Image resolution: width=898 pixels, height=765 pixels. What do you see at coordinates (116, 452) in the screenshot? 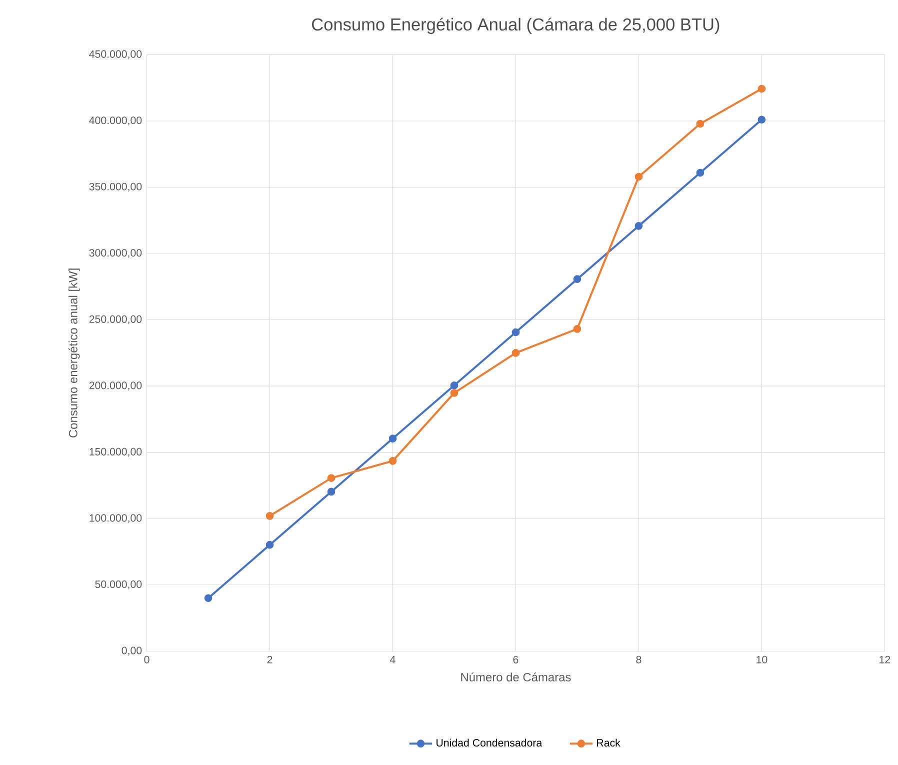
I see `y-tick-label: 150.000,00` at bounding box center [116, 452].